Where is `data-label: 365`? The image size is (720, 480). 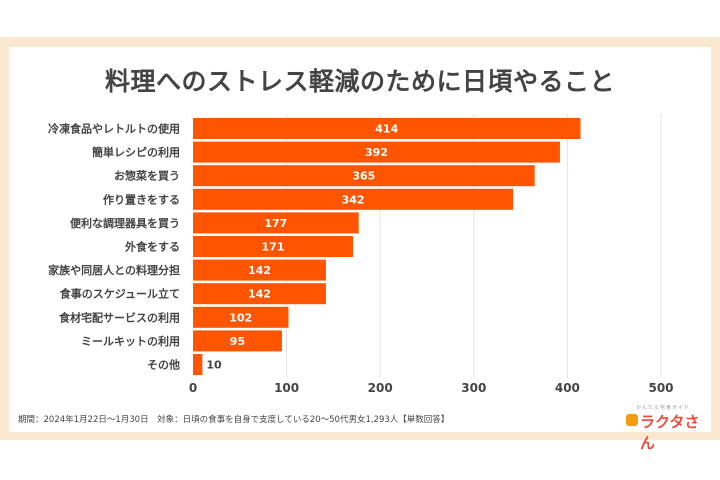 data-label: 365 is located at coordinates (363, 176).